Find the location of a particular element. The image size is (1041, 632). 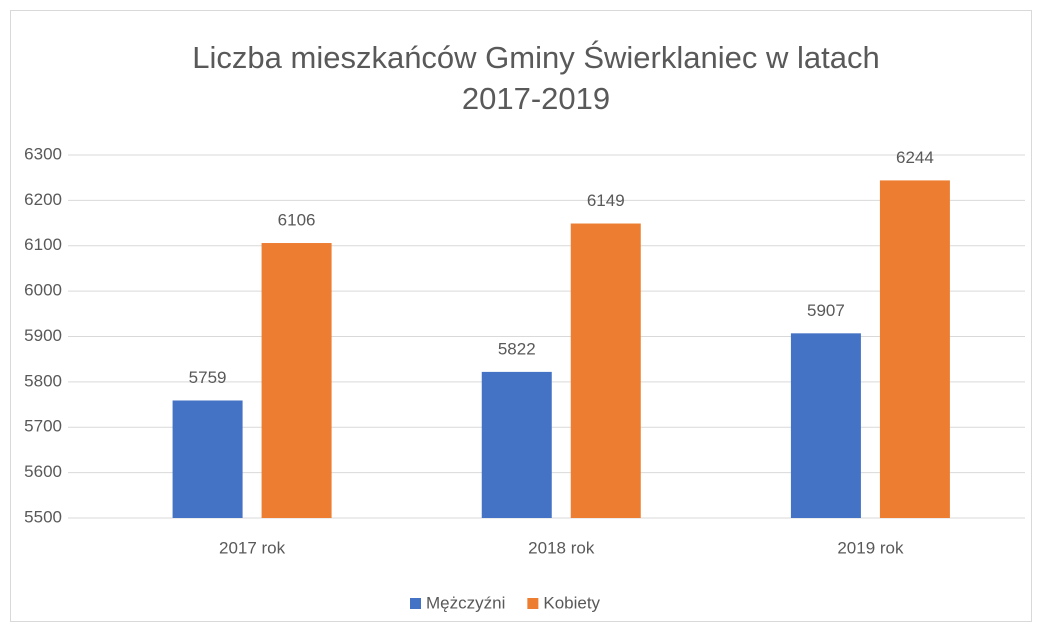

data-label: 5822 is located at coordinates (517, 348).